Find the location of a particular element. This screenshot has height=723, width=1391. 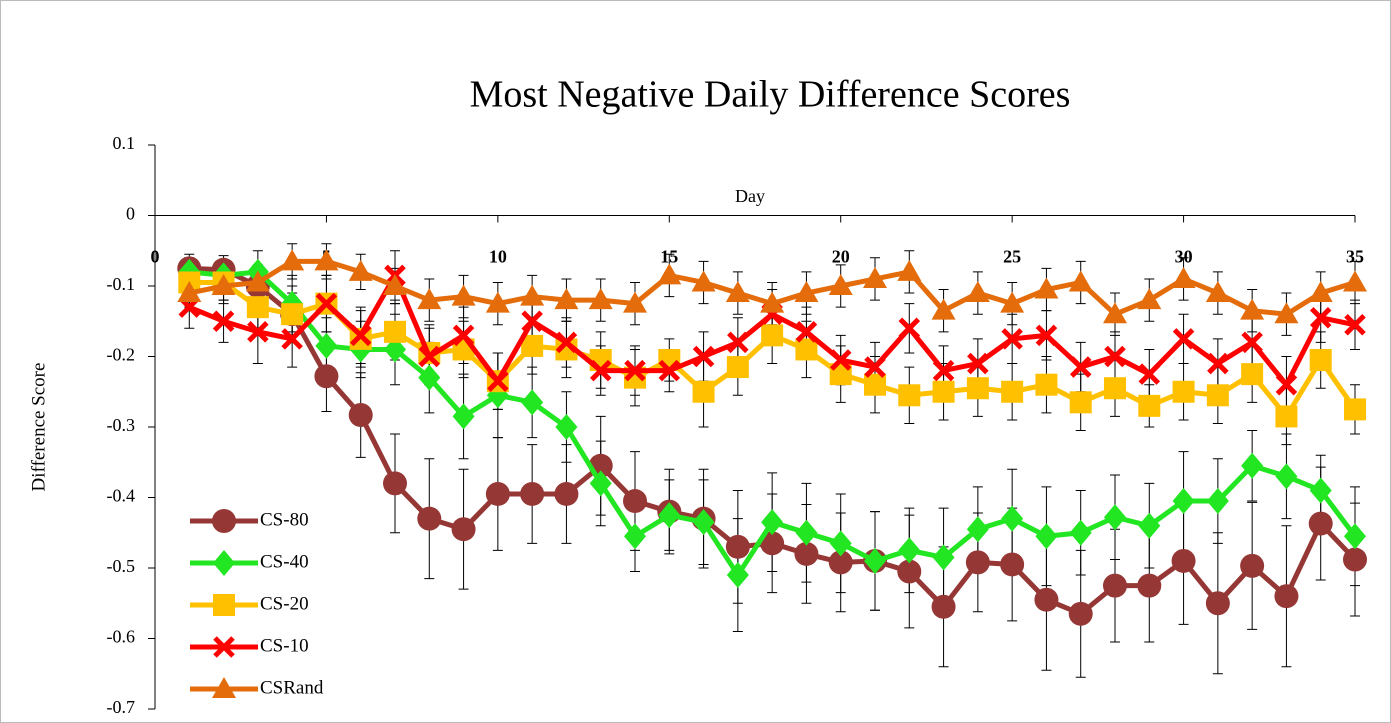

legend-label: CS-20 is located at coordinates (284, 603).